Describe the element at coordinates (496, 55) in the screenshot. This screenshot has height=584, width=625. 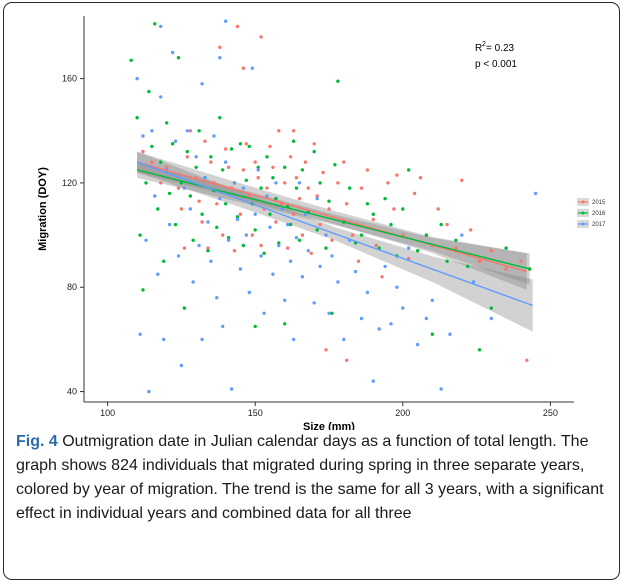
I see `stats-annotation: R 2 = 0.23 p < 0.001` at that location.